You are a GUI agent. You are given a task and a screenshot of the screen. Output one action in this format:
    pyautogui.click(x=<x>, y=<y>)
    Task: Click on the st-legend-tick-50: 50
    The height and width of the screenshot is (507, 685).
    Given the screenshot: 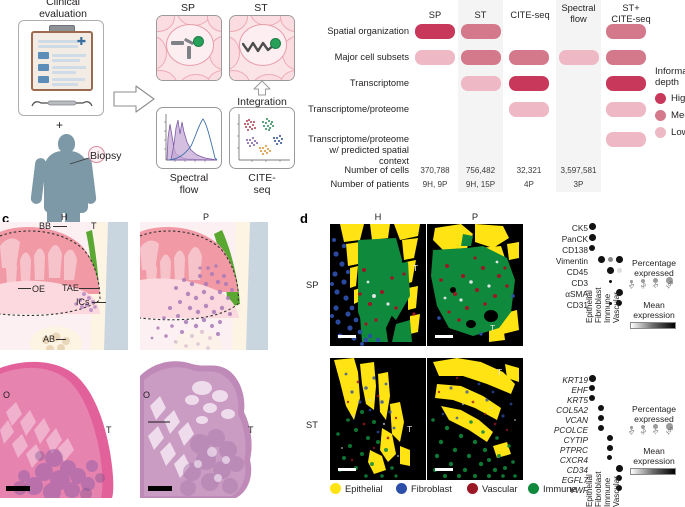 What is the action you would take?
    pyautogui.click(x=644, y=432)
    